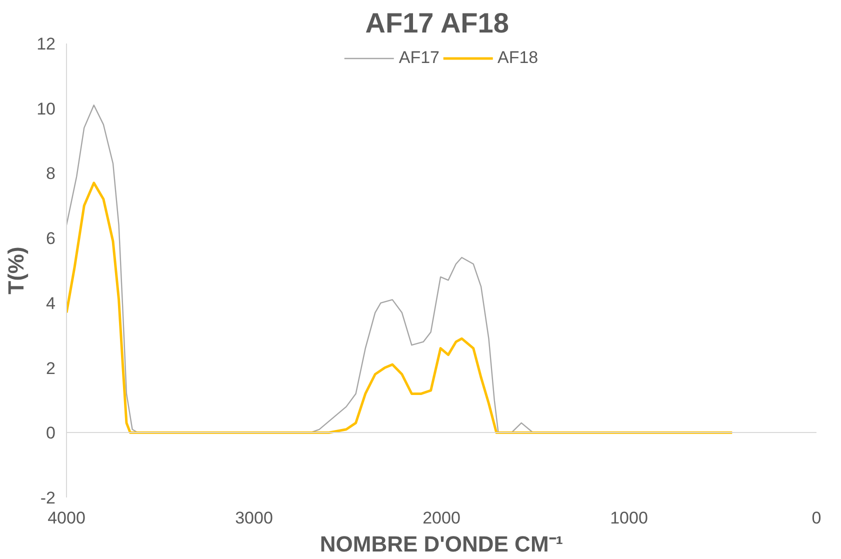  What do you see at coordinates (46, 44) in the screenshot?
I see `y-tick-label: 12` at bounding box center [46, 44].